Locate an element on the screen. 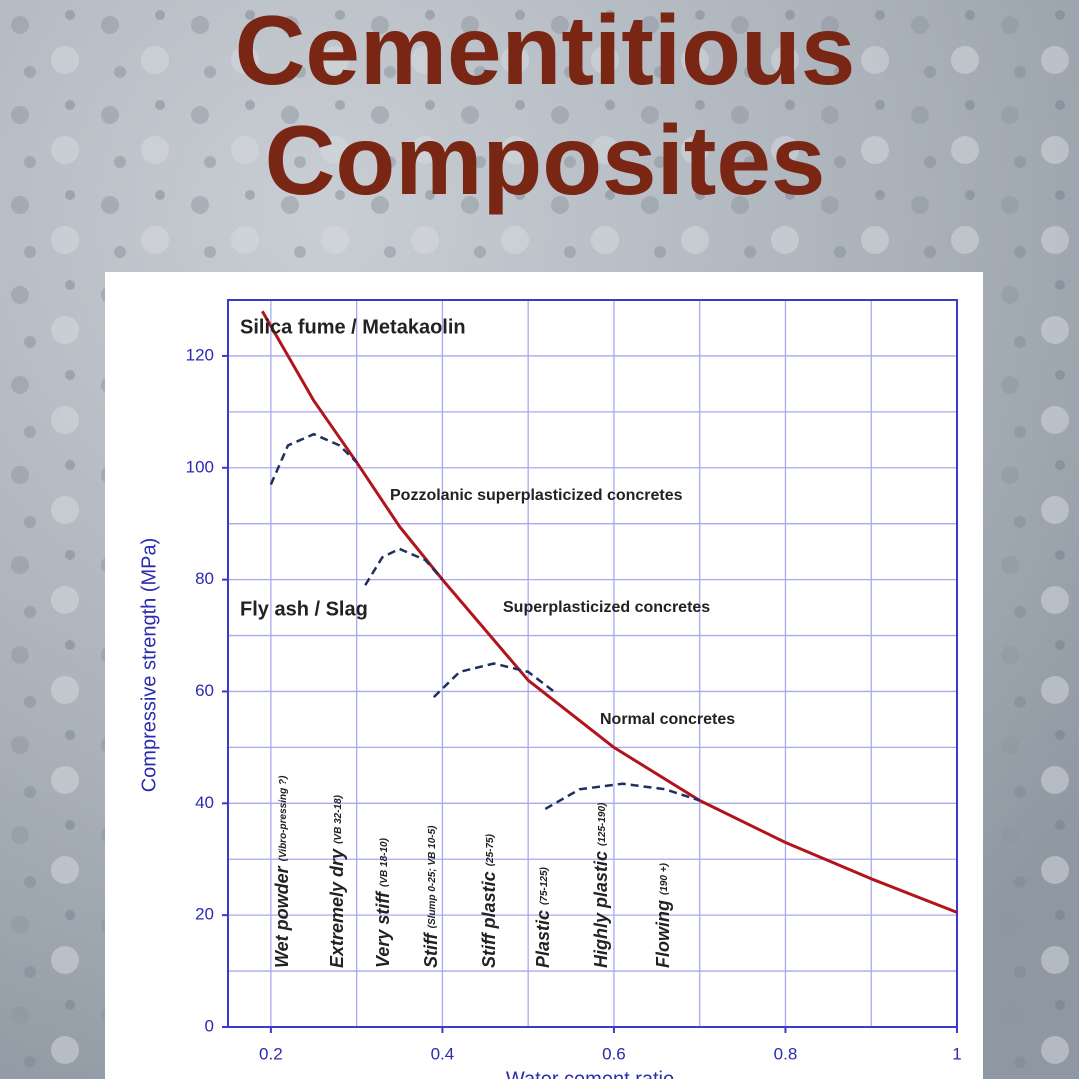 Image resolution: width=1079 pixels, height=1079 pixels. consistency-label: Stiff plastic (25-75) is located at coordinates (489, 900).